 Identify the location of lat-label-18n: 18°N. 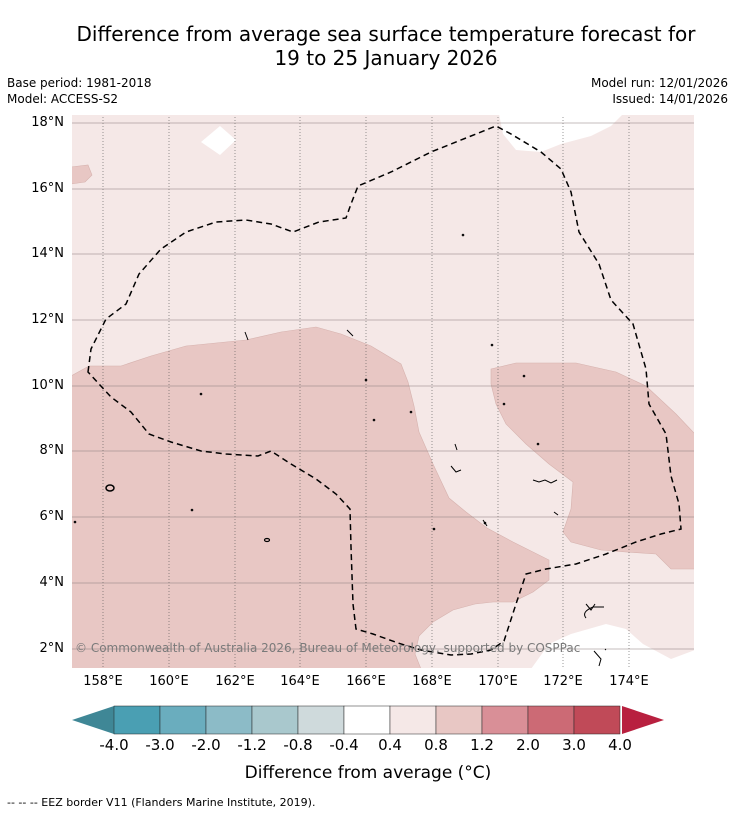
(47, 122).